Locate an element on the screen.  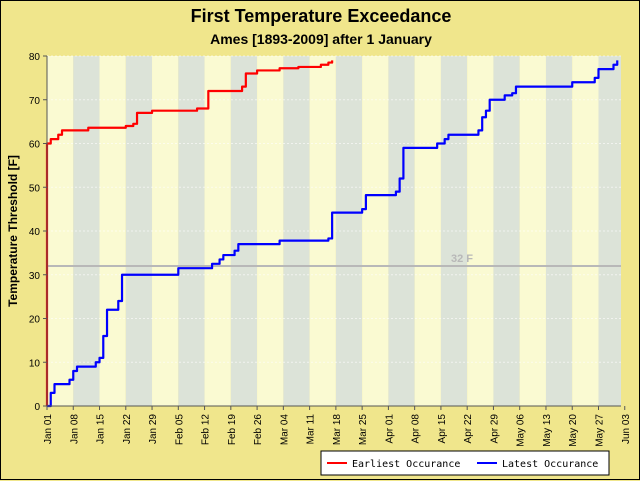
y-tick-label: 10 is located at coordinates (35, 363).